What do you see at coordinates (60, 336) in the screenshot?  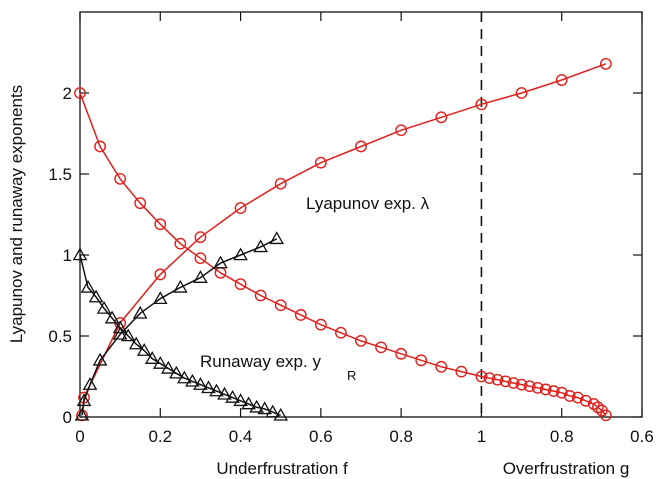 I see `y-tick-label: 0.5` at bounding box center [60, 336].